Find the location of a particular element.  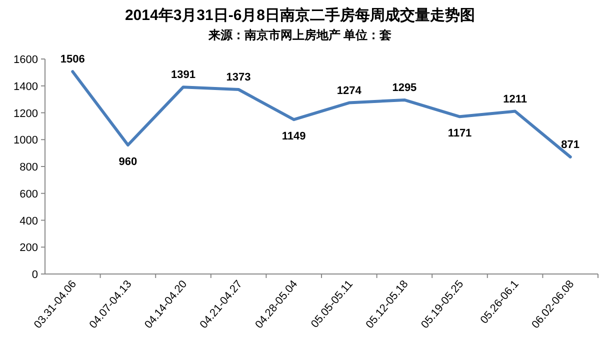

data-label: 1295 is located at coordinates (404, 88).